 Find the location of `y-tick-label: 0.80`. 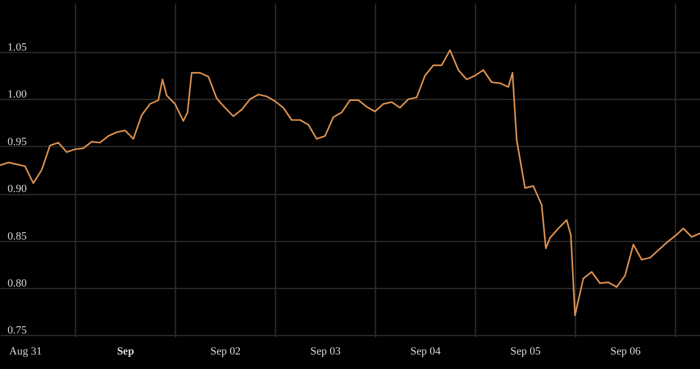

y-tick-label: 0.80 is located at coordinates (18, 283).